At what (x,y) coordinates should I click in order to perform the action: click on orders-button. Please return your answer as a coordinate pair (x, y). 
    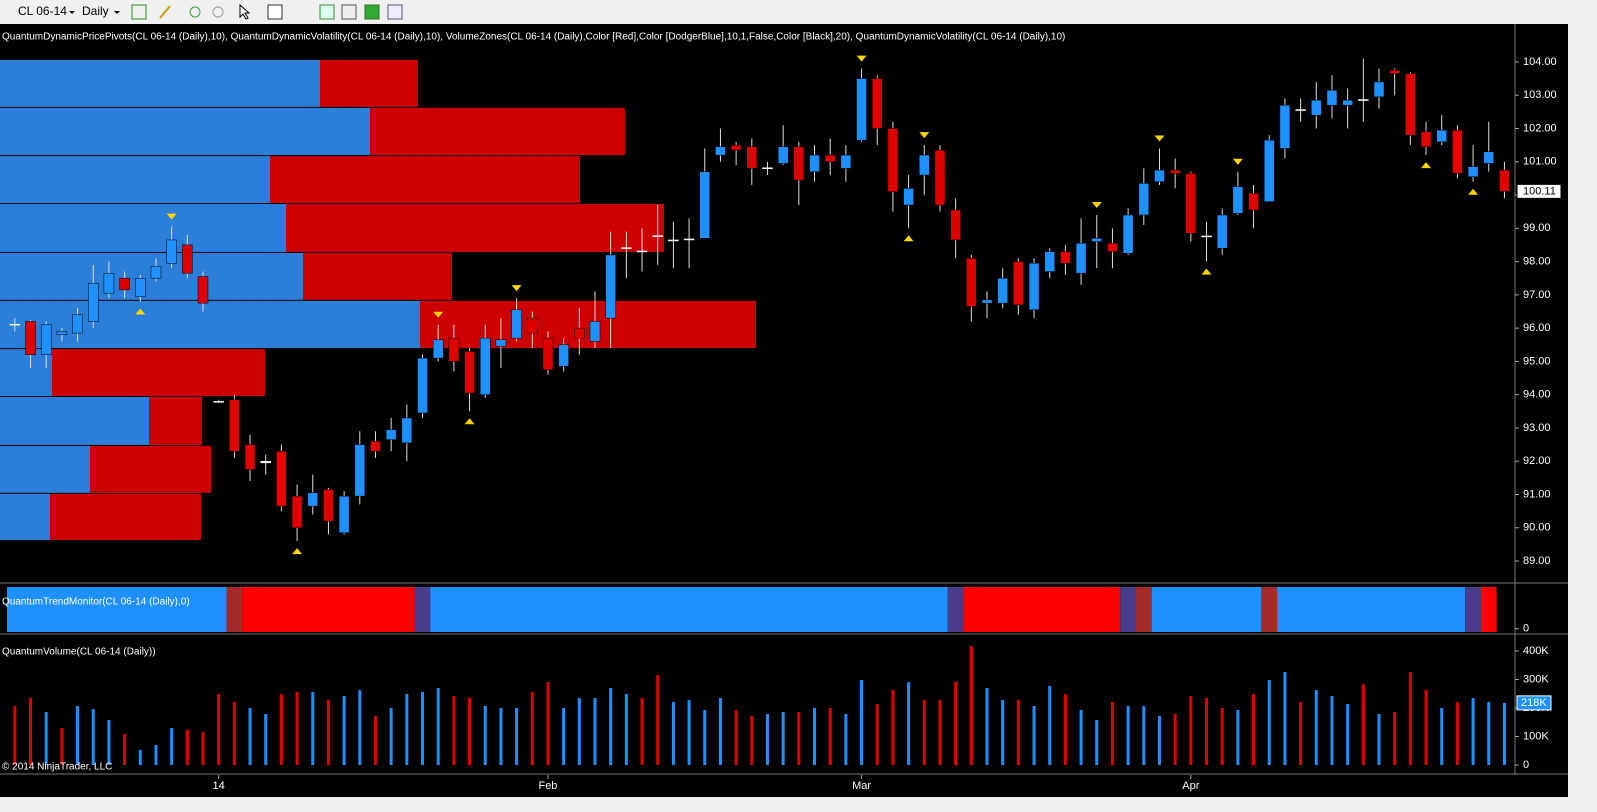
    Looking at the image, I should click on (372, 12).